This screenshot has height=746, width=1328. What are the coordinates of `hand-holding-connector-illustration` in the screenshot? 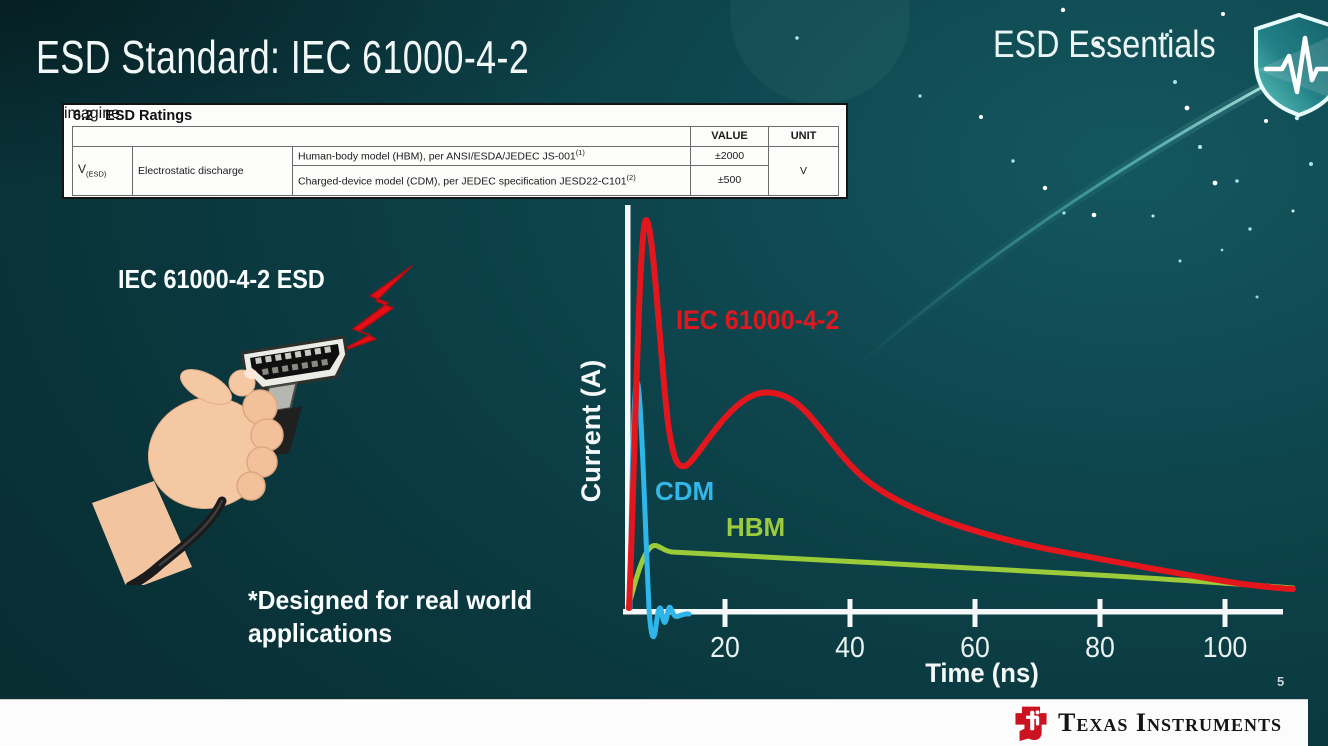 It's located at (252, 425).